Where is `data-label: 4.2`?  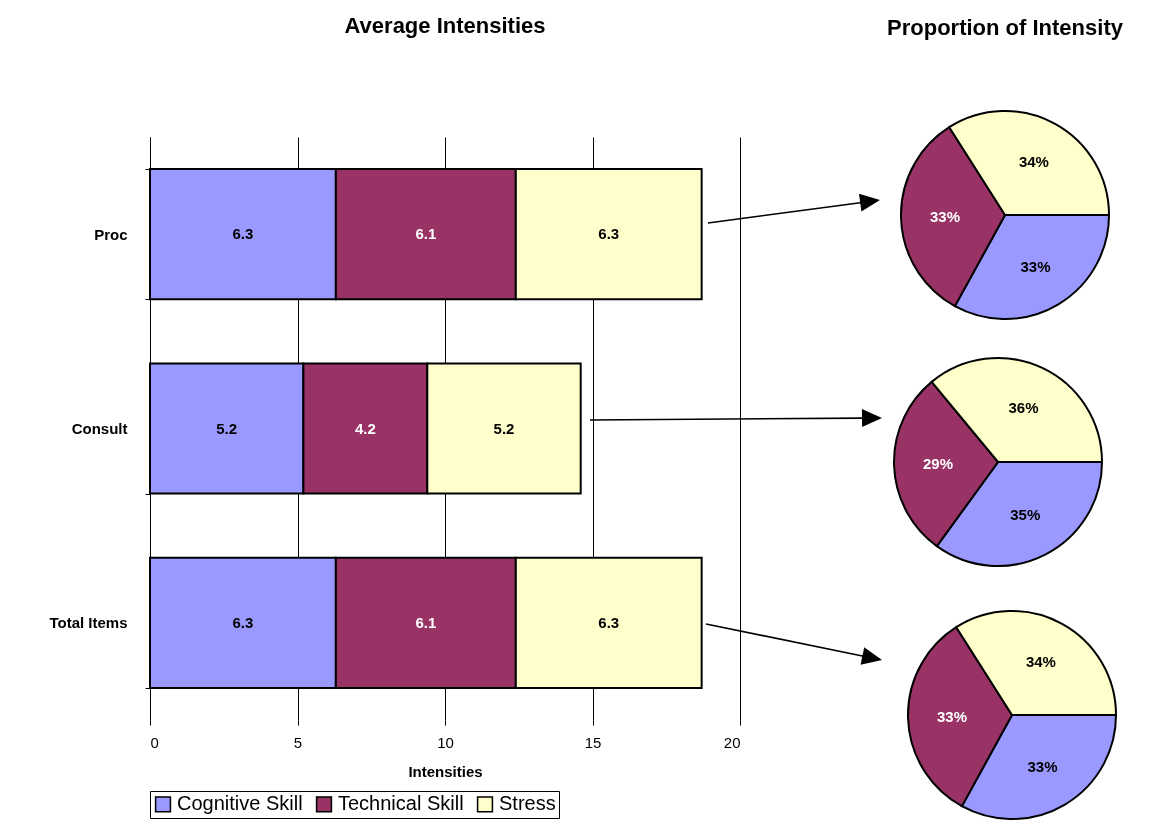 data-label: 4.2 is located at coordinates (365, 428).